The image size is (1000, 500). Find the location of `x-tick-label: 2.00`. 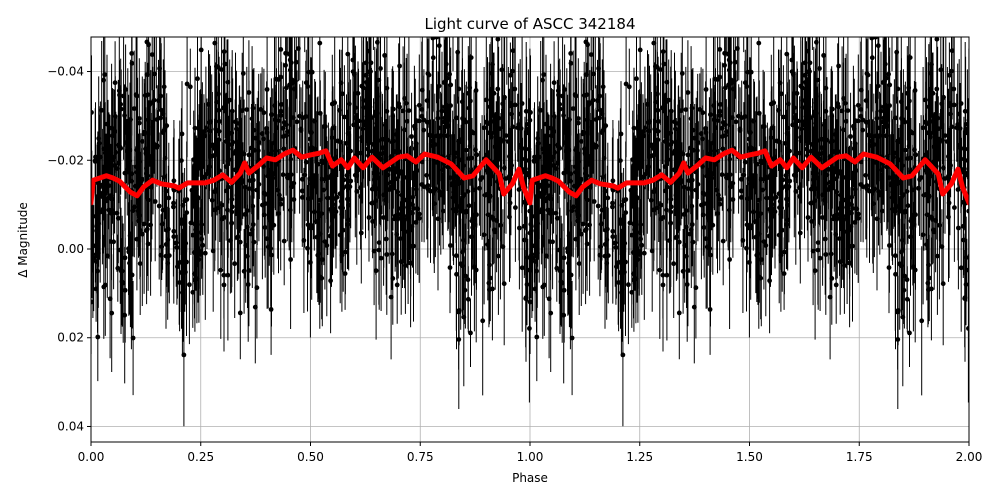

x-tick-label: 2.00 is located at coordinates (969, 457).